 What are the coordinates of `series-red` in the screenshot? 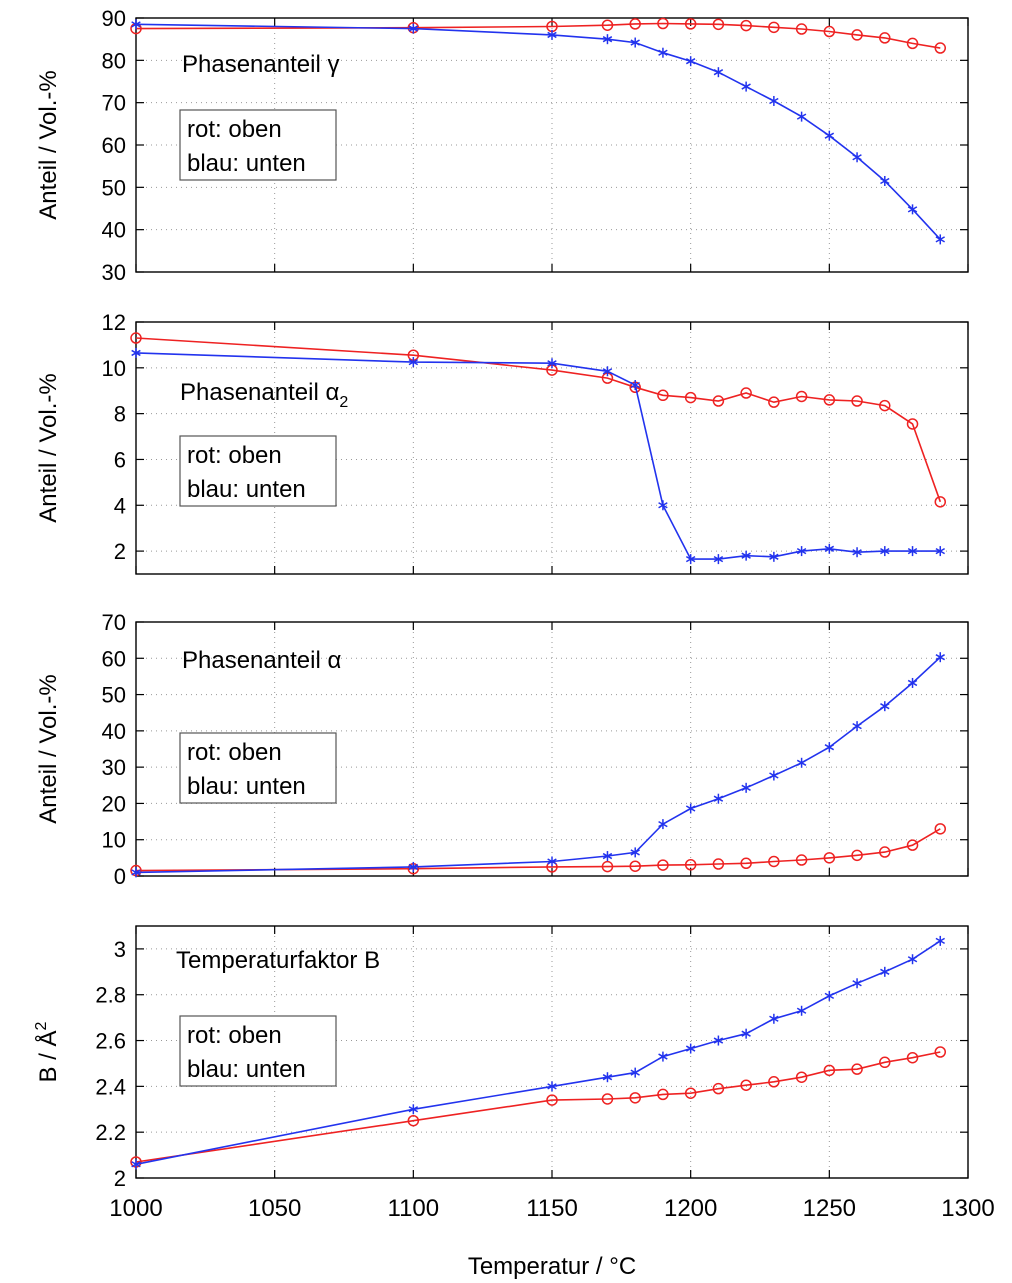 It's located at (538, 420).